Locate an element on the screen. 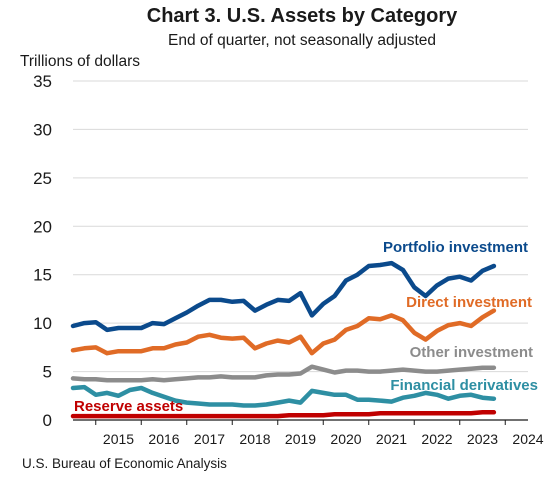  x-tick-label: 2019 is located at coordinates (300, 439).